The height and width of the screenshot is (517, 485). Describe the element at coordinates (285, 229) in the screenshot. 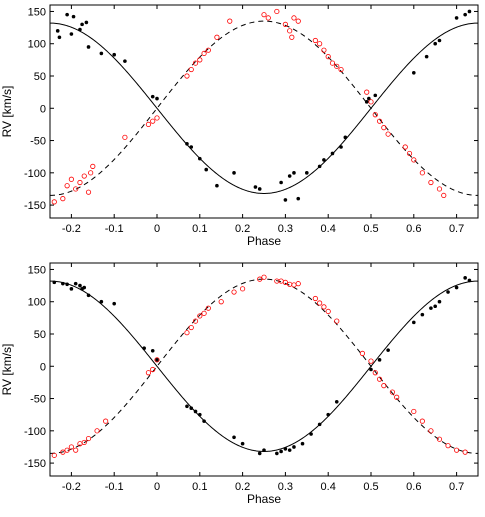

I see `x-tick-label: 0.3` at that location.